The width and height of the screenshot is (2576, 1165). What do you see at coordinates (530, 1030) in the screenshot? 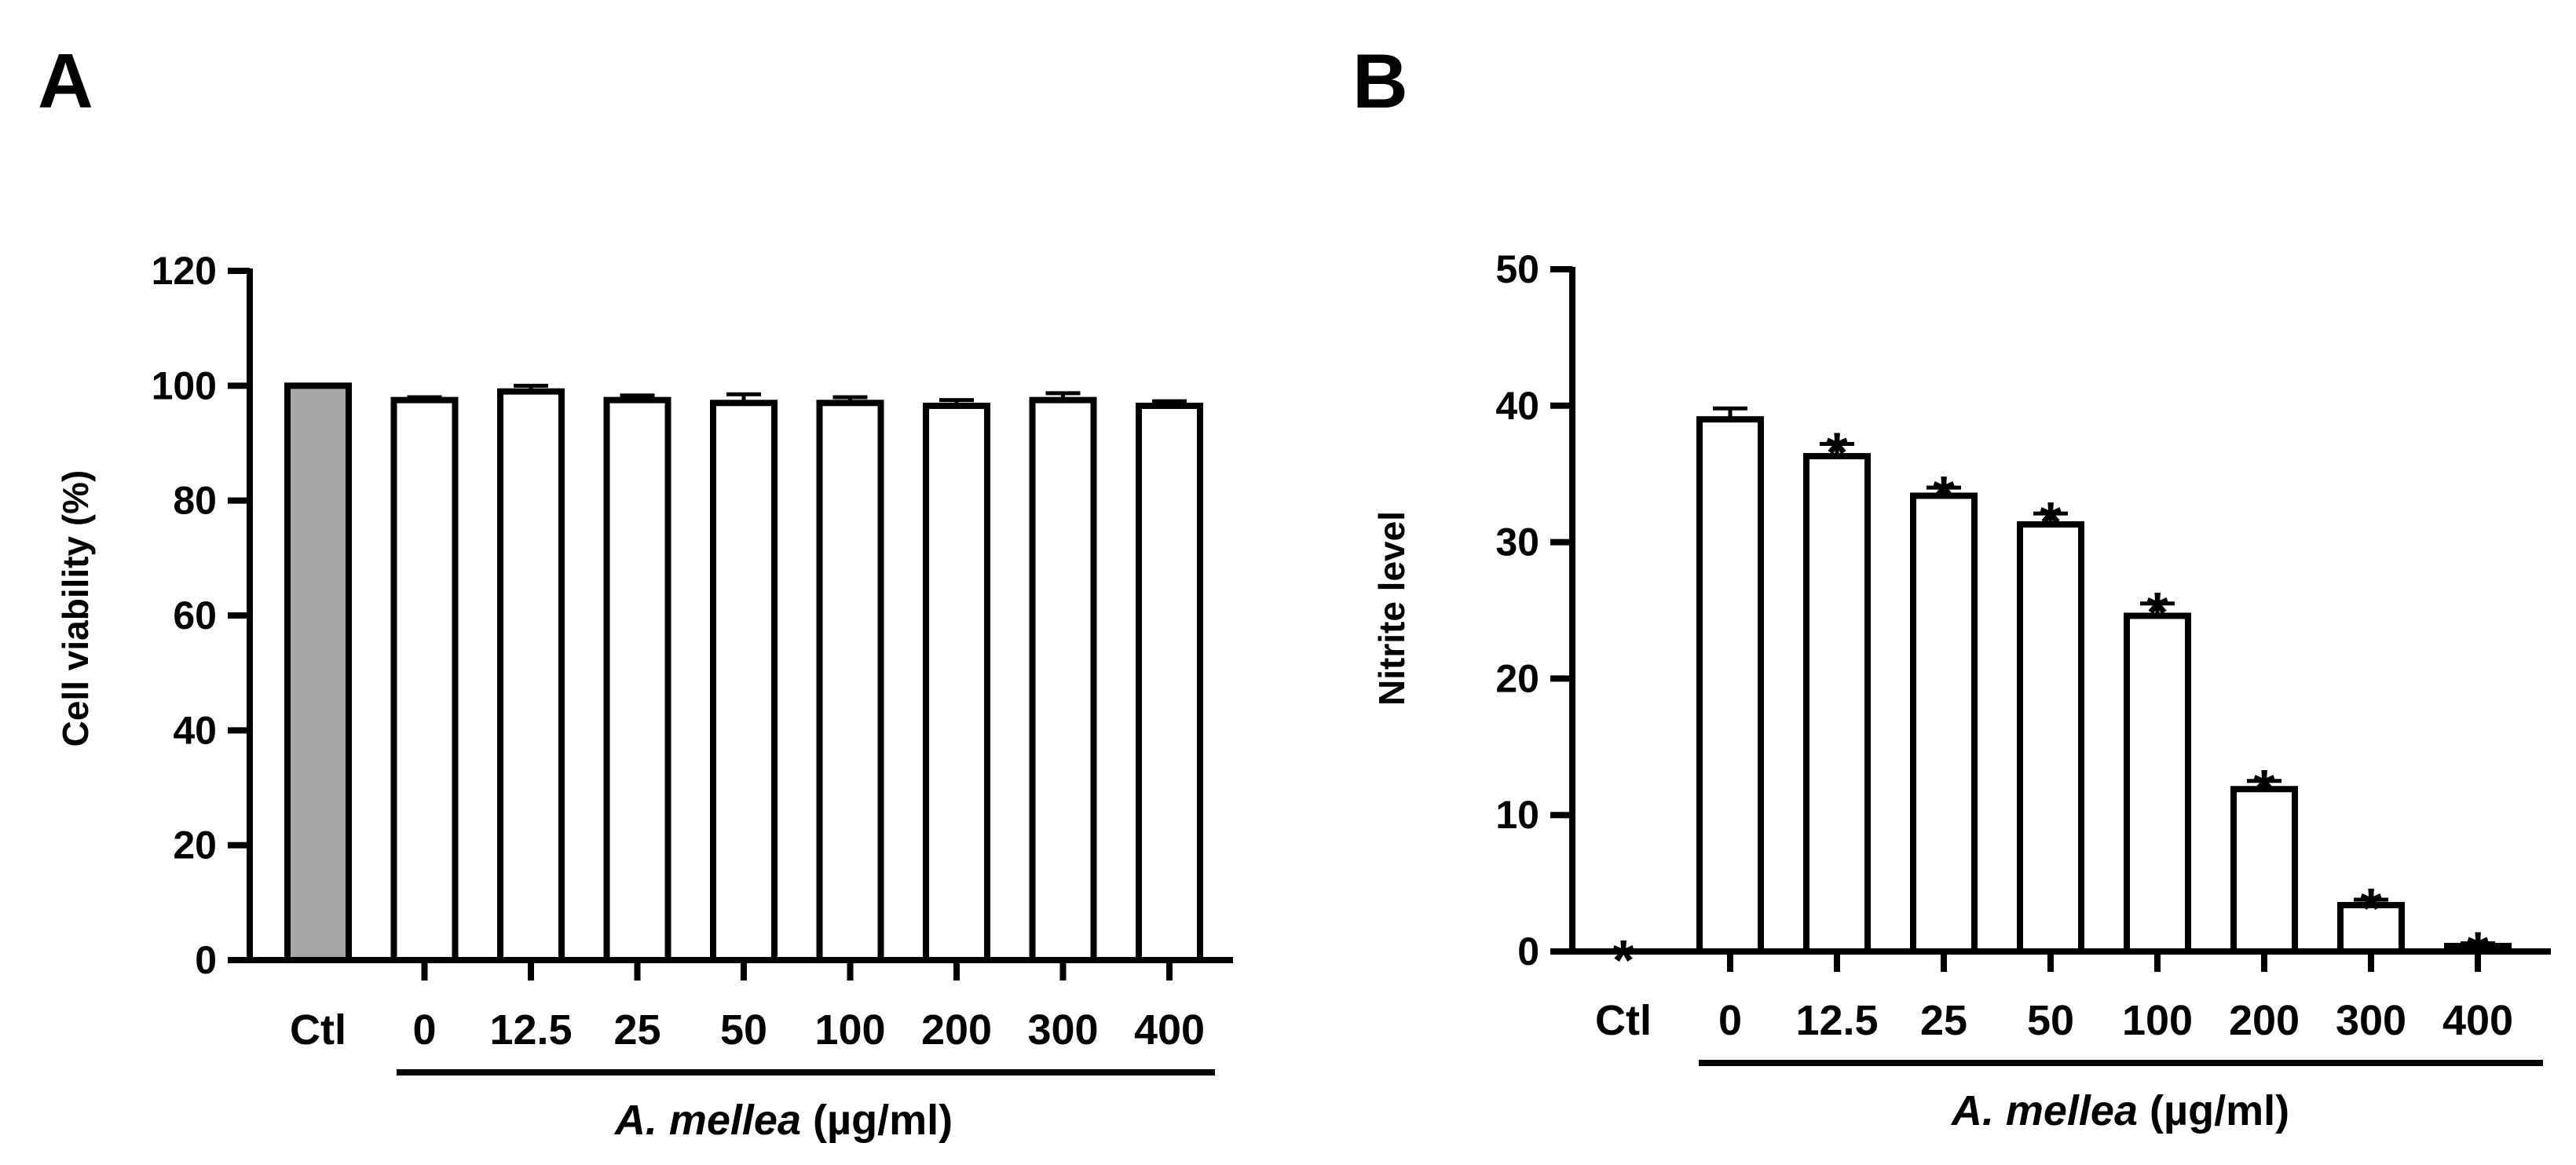
I see `chart-a-x-tick-label: 12.5` at bounding box center [530, 1030].